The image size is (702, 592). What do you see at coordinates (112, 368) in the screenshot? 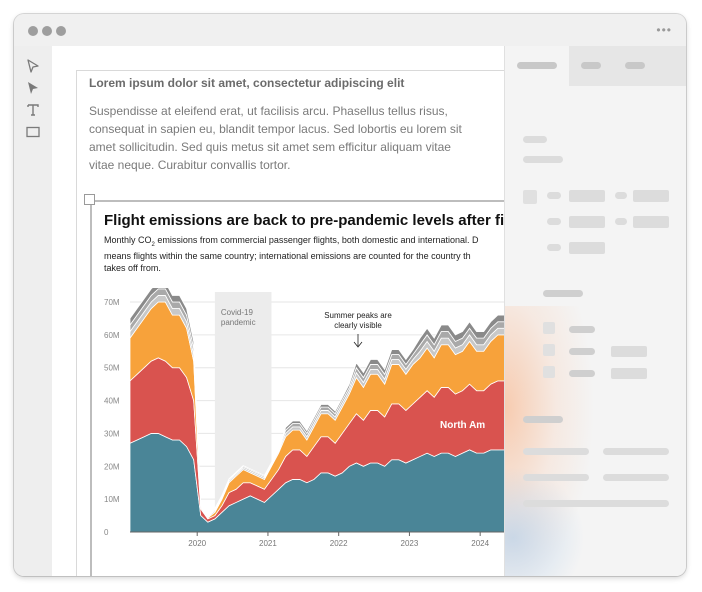
I see `y-tick-label: 50M` at bounding box center [112, 368].